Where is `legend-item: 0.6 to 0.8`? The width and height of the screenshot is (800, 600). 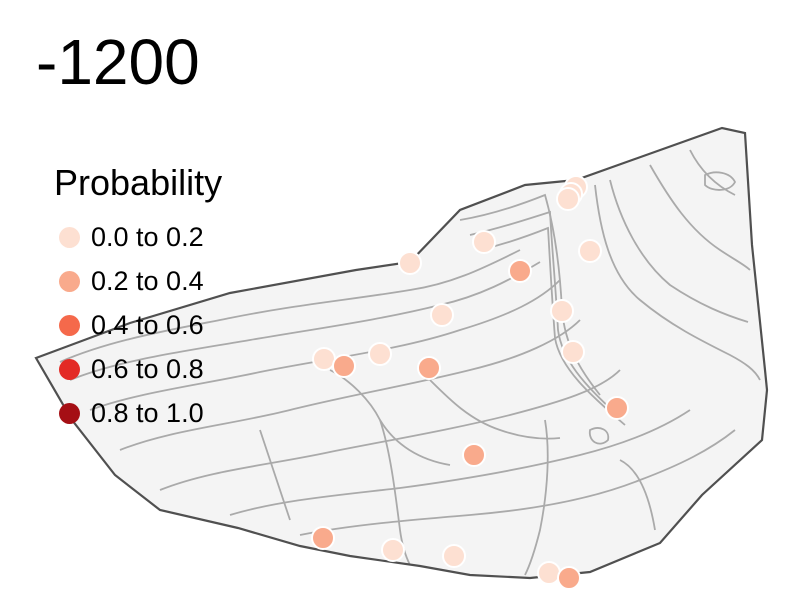
legend-item: 0.6 to 0.8 is located at coordinates (138, 369).